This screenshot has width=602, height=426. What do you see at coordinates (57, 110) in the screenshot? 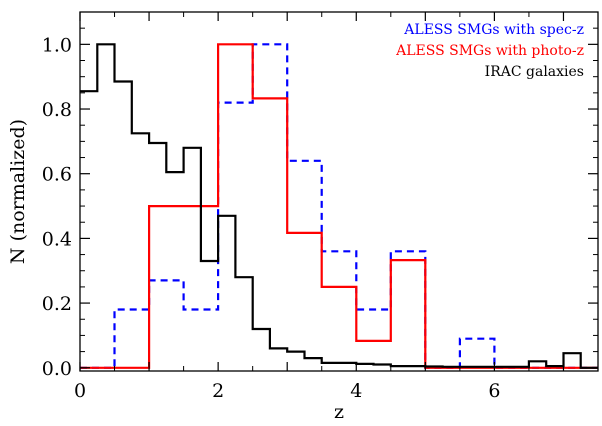
I see `y-tick-label: 0.8` at bounding box center [57, 110].